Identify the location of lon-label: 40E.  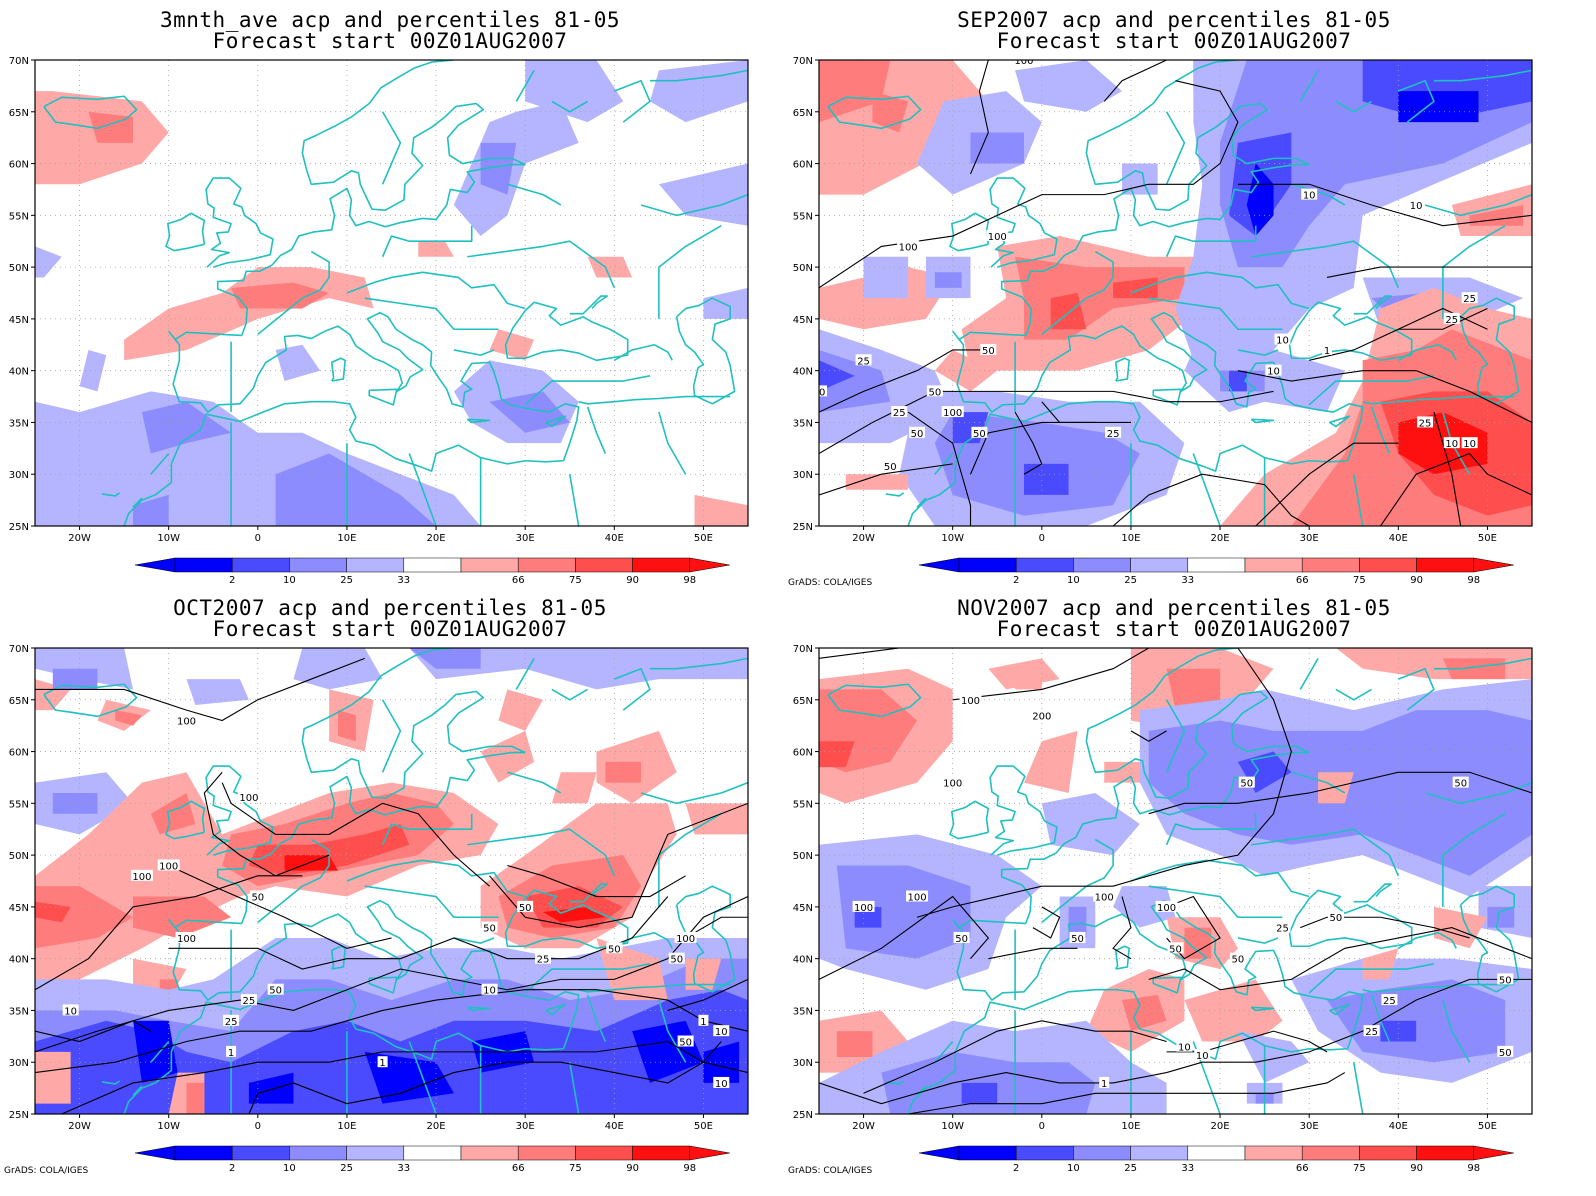
(614, 538).